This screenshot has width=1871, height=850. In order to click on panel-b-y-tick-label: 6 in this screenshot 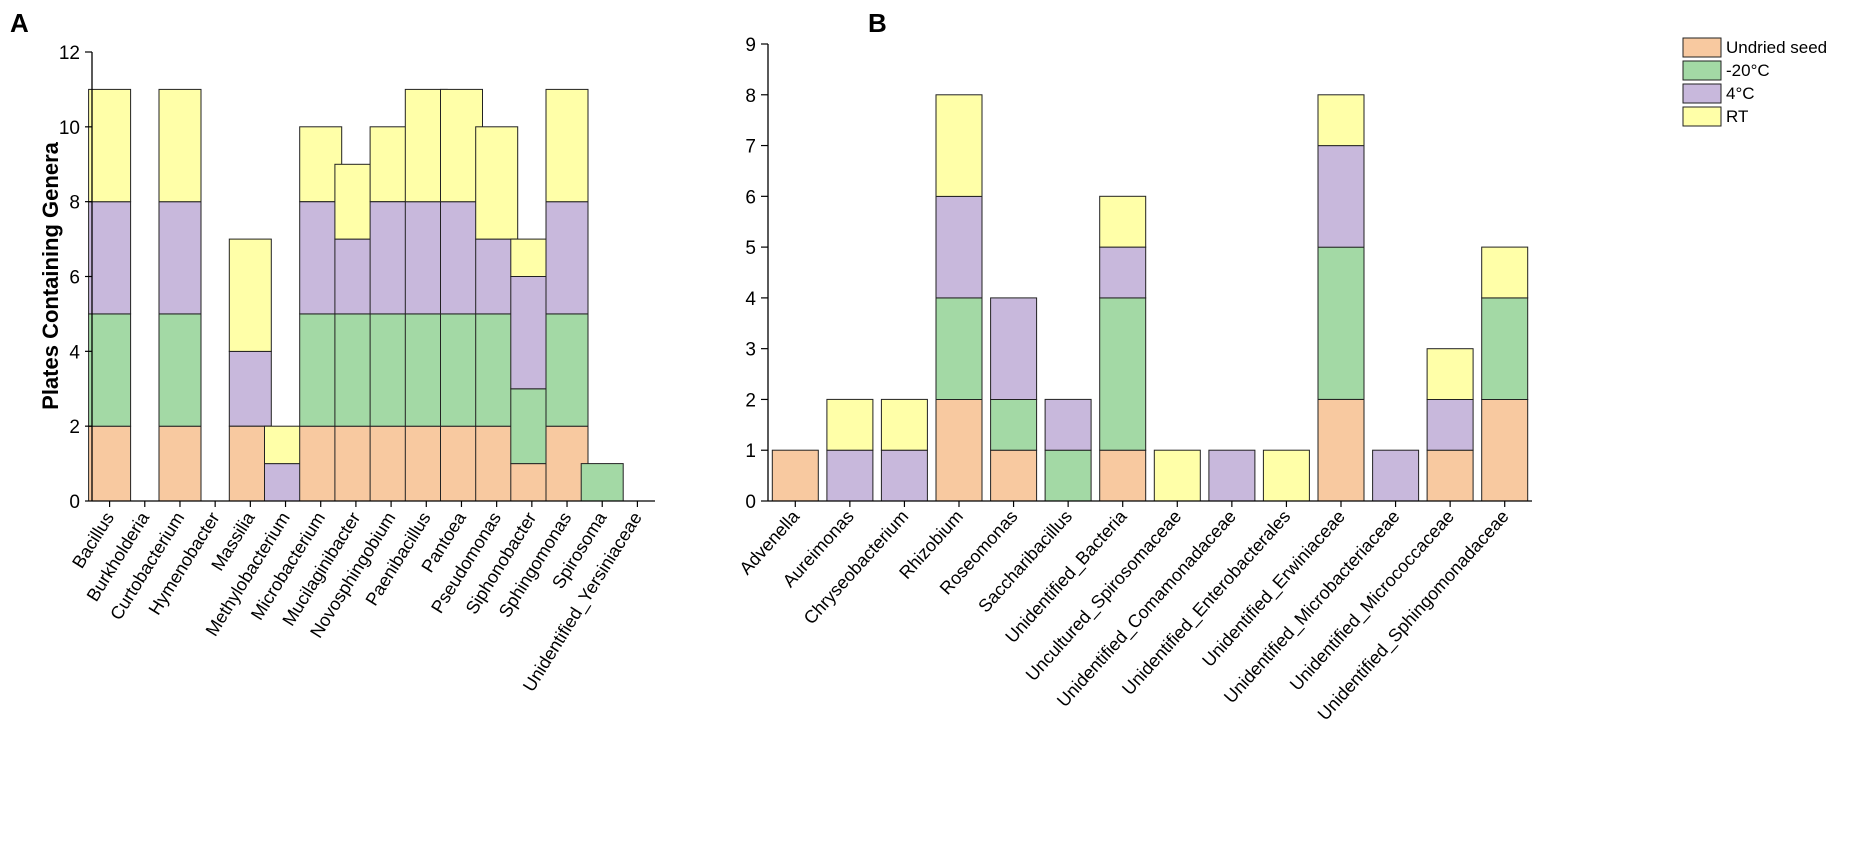, I will do `click(750, 197)`.